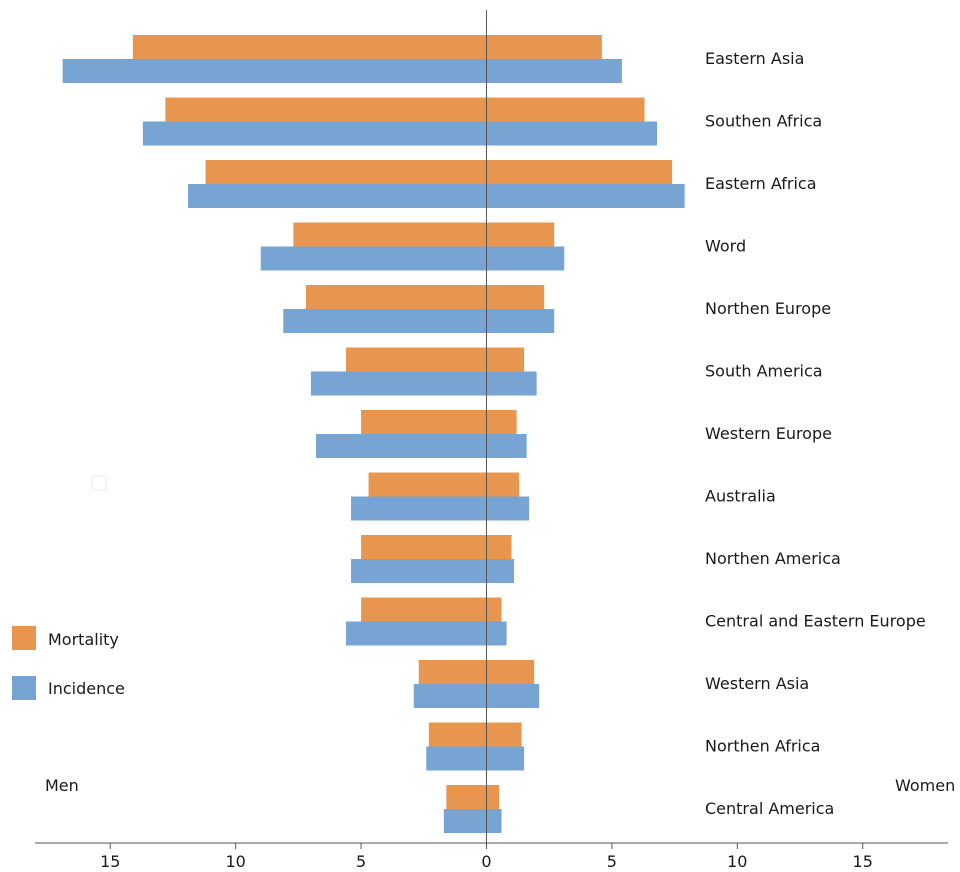 The width and height of the screenshot is (960, 872). I want to click on bar-women-mortality-word, so click(520, 234).